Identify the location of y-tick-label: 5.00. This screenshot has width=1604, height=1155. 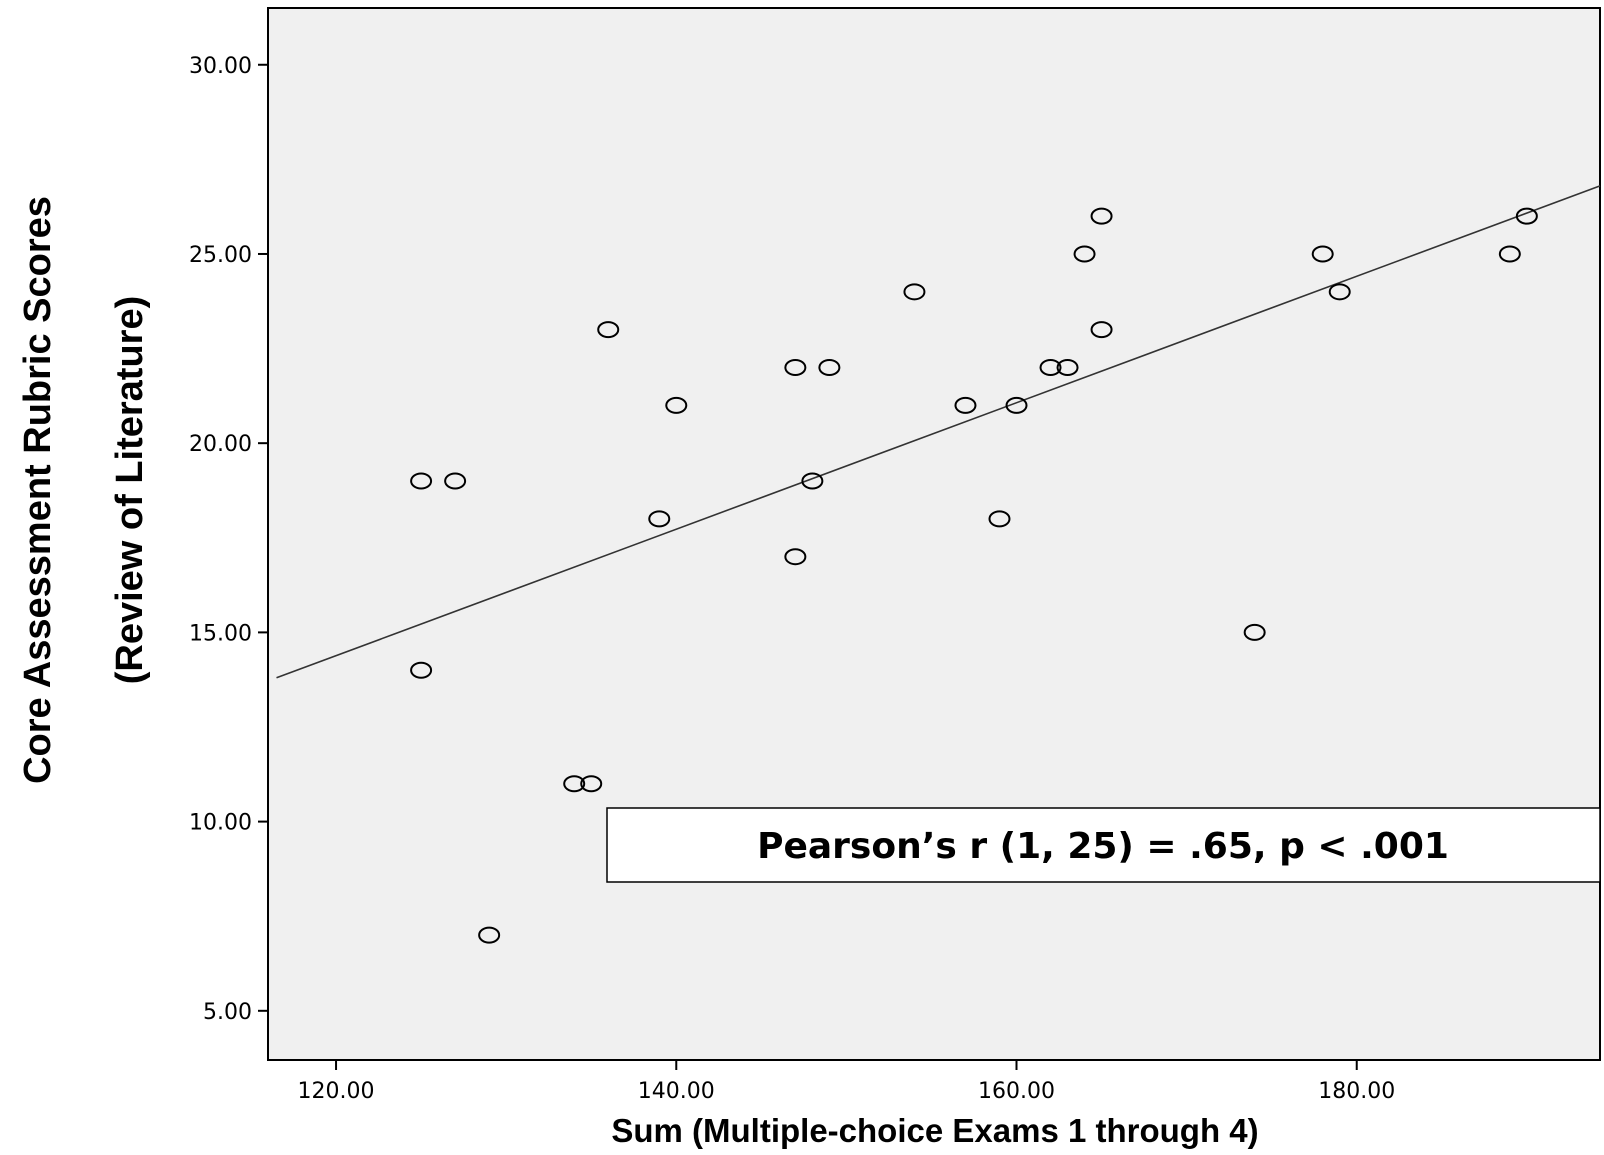
(227, 1012).